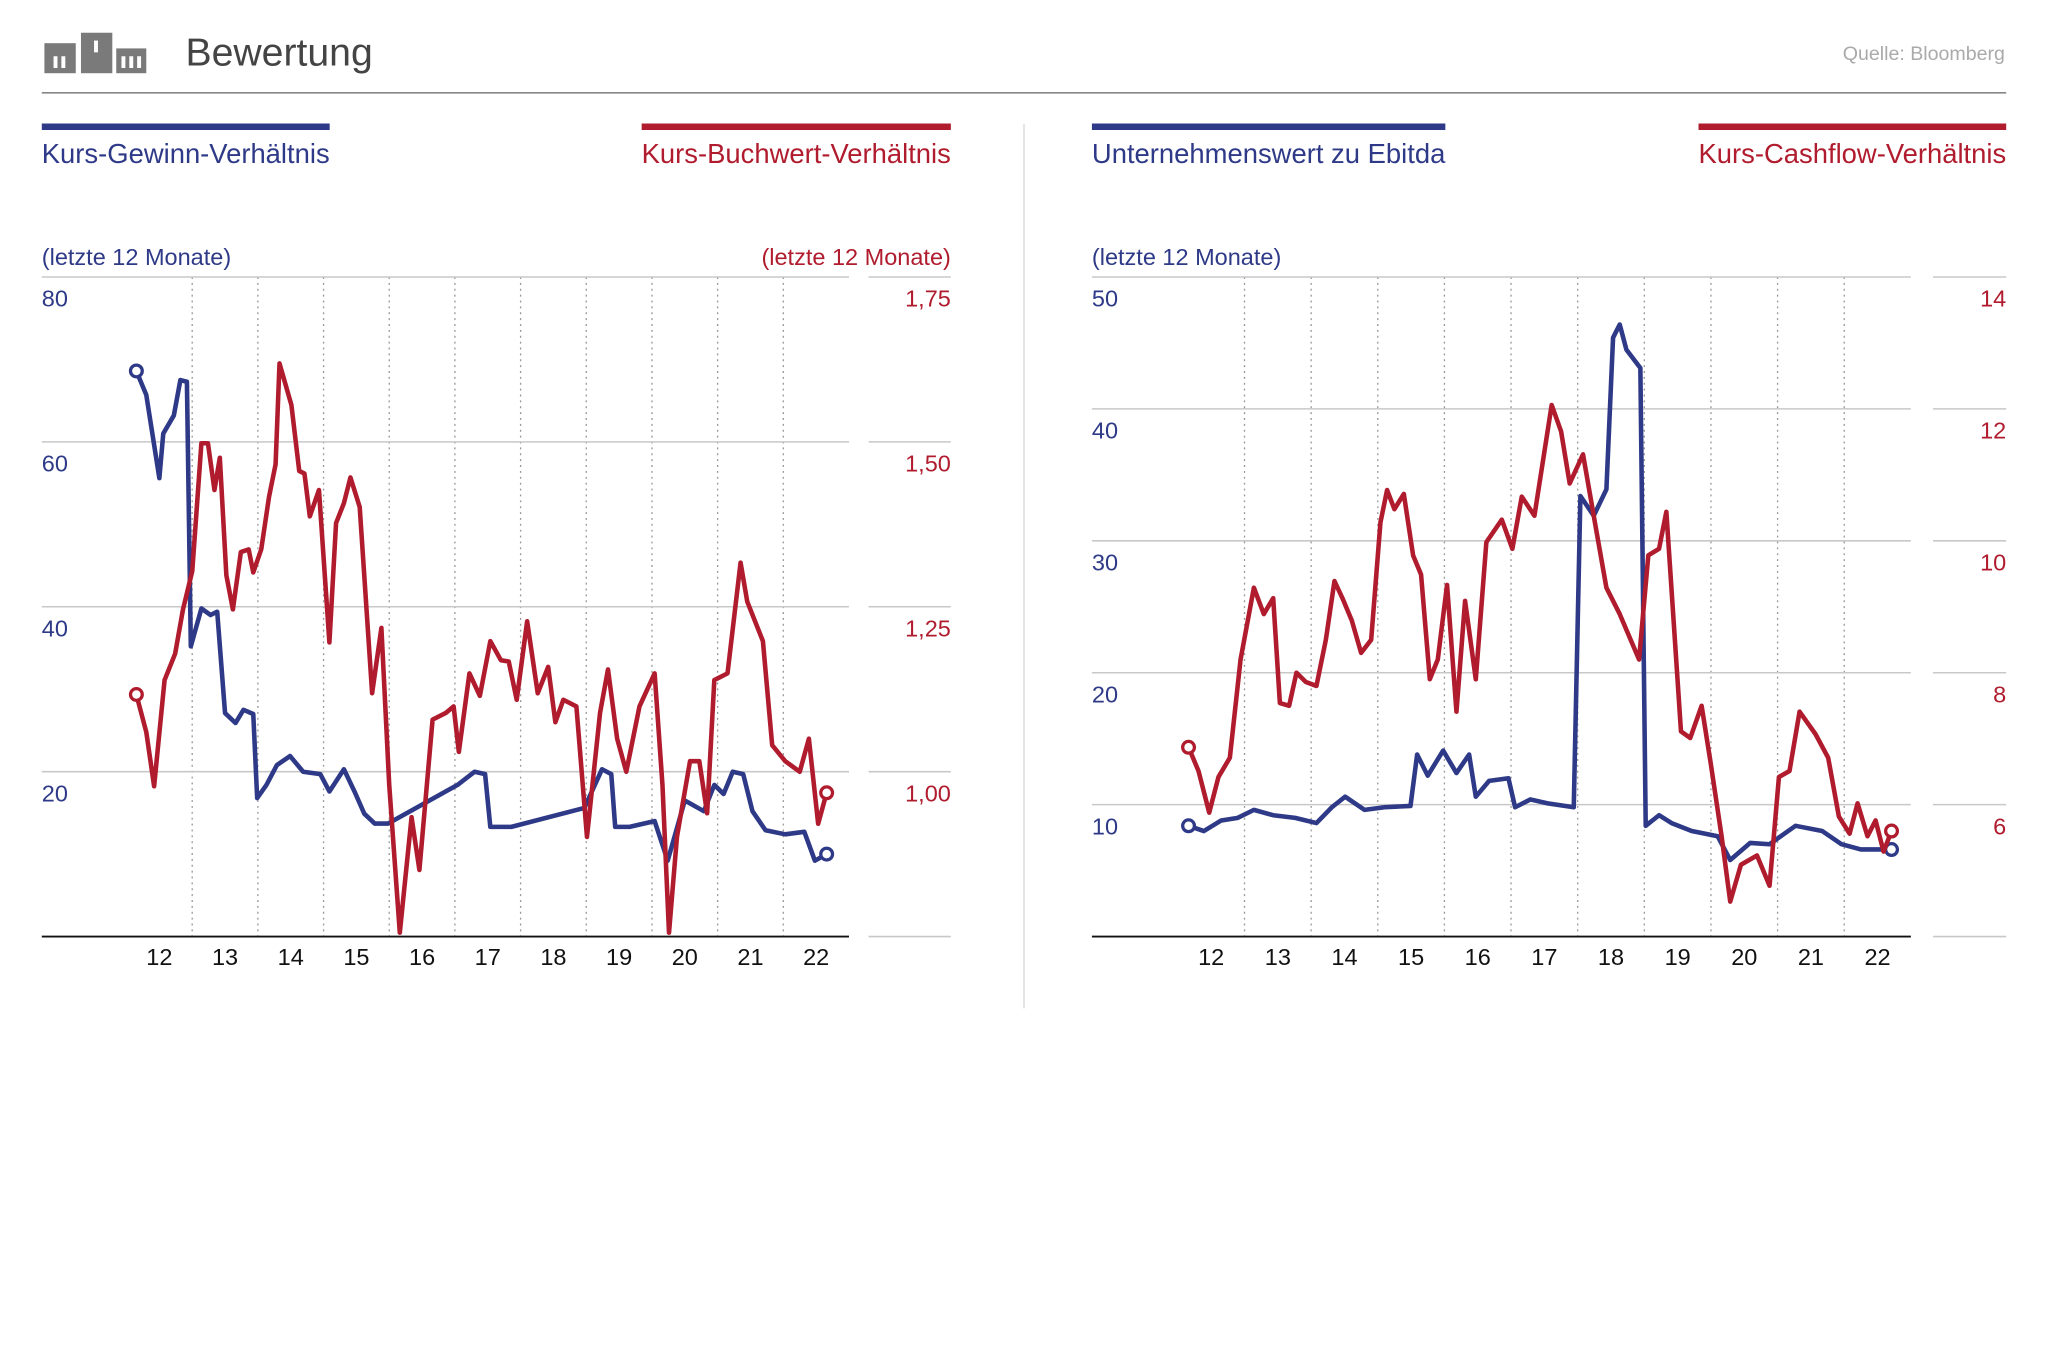 This screenshot has height=1352, width=2048. I want to click on legend-label: Kurs-Buchwert-Verhältnis, so click(796, 153).